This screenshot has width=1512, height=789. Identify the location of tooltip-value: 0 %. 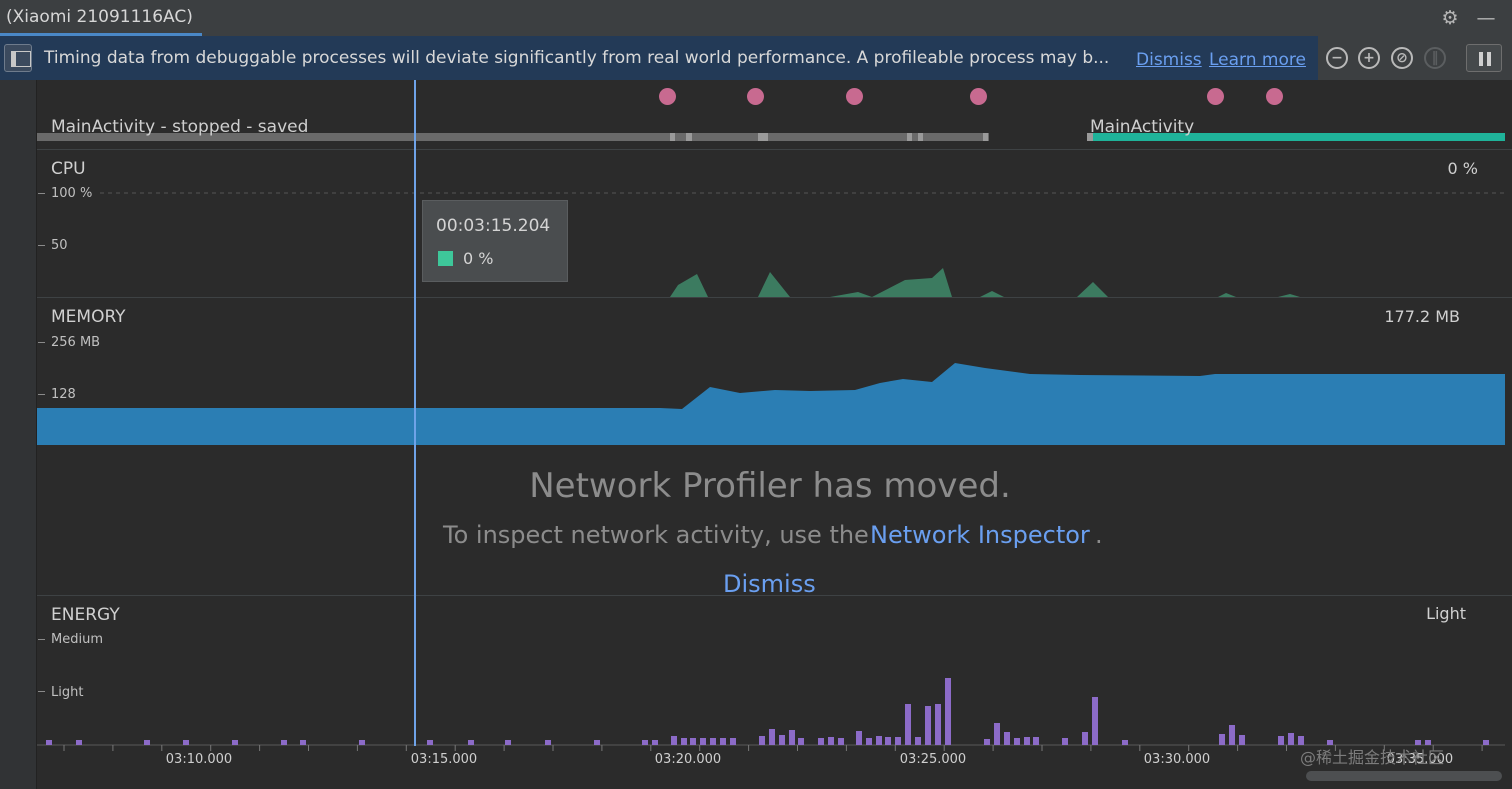
(478, 258).